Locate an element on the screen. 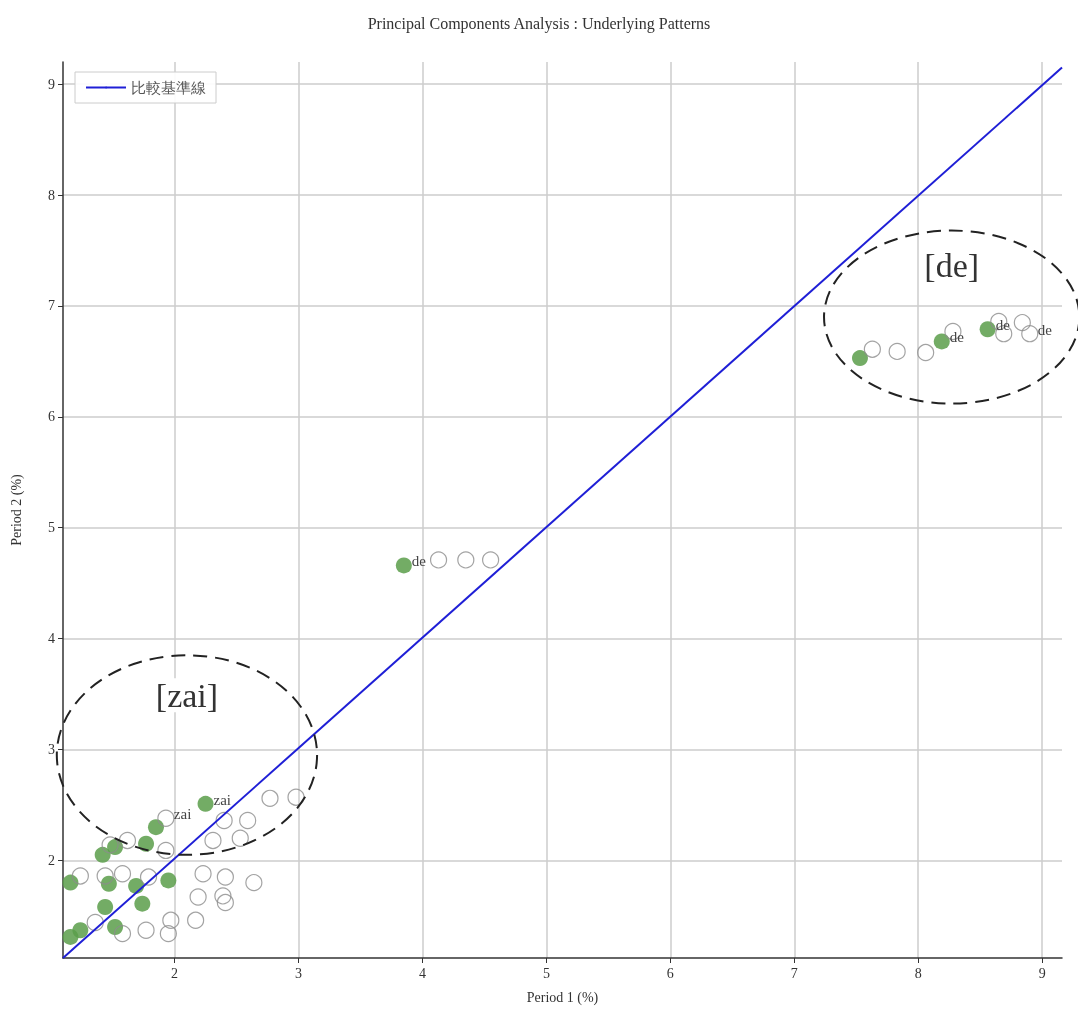 Image resolution: width=1078 pixels, height=1023 pixels. y-tick-label: 5 is located at coordinates (51, 528).